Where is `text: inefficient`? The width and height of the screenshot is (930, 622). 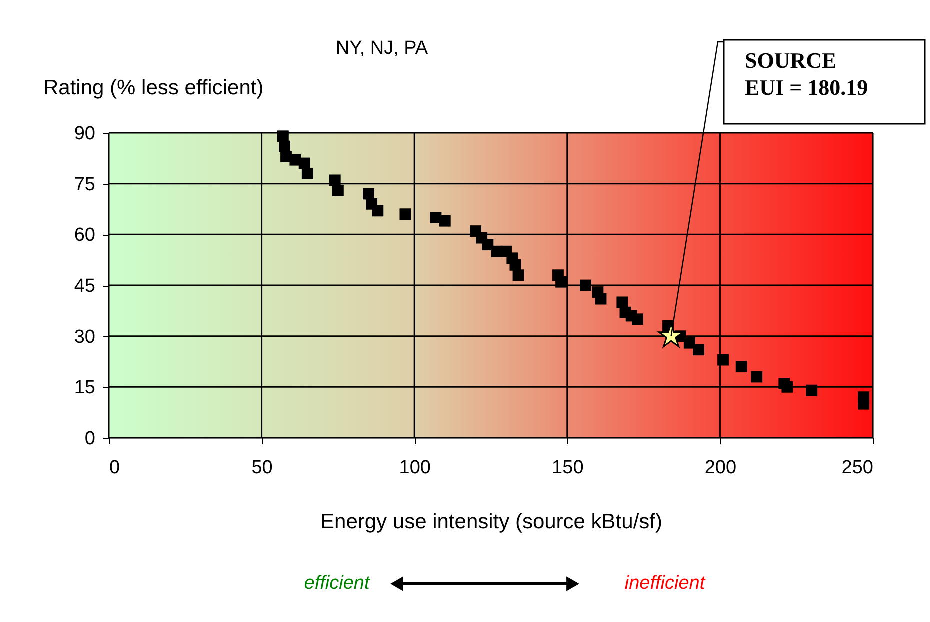
text: inefficient is located at coordinates (665, 583).